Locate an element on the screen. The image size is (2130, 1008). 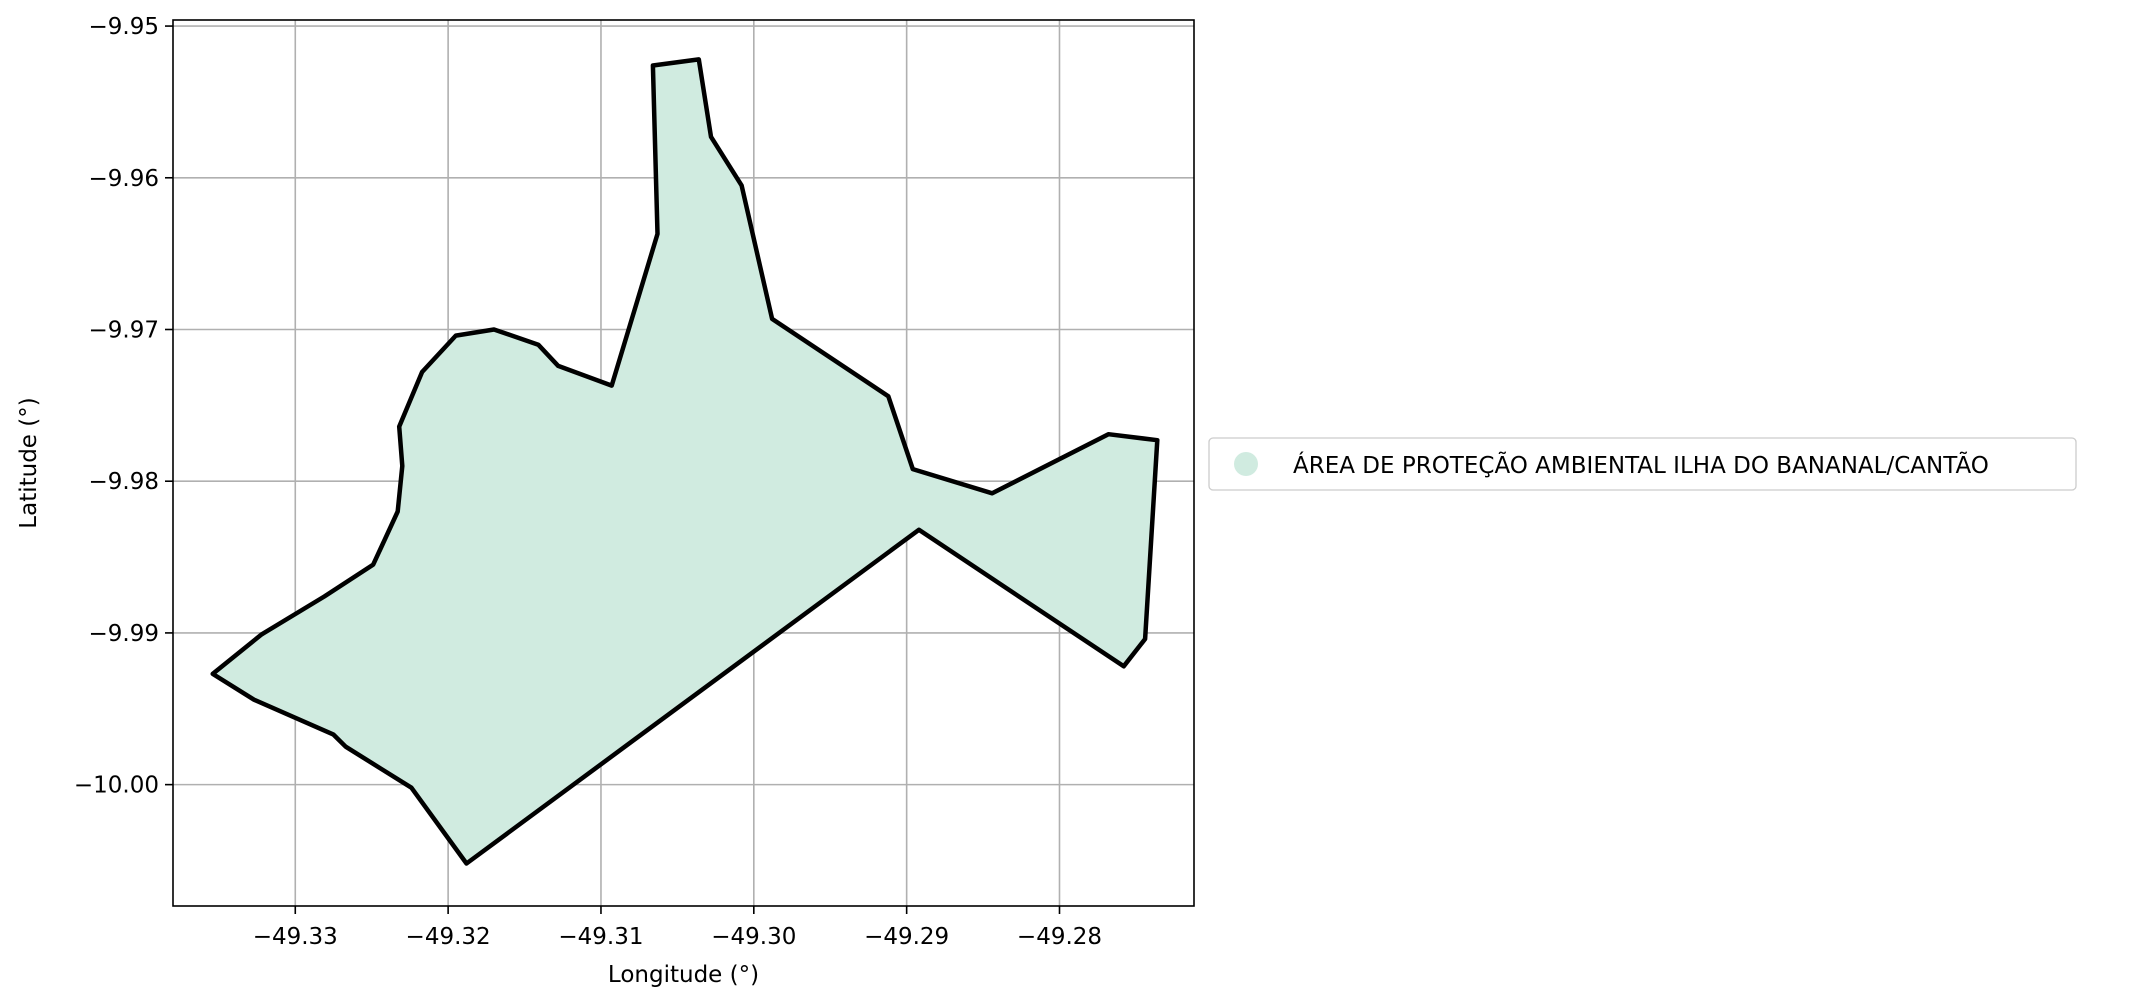
y-tick-label: −9.98 is located at coordinates (124, 482).